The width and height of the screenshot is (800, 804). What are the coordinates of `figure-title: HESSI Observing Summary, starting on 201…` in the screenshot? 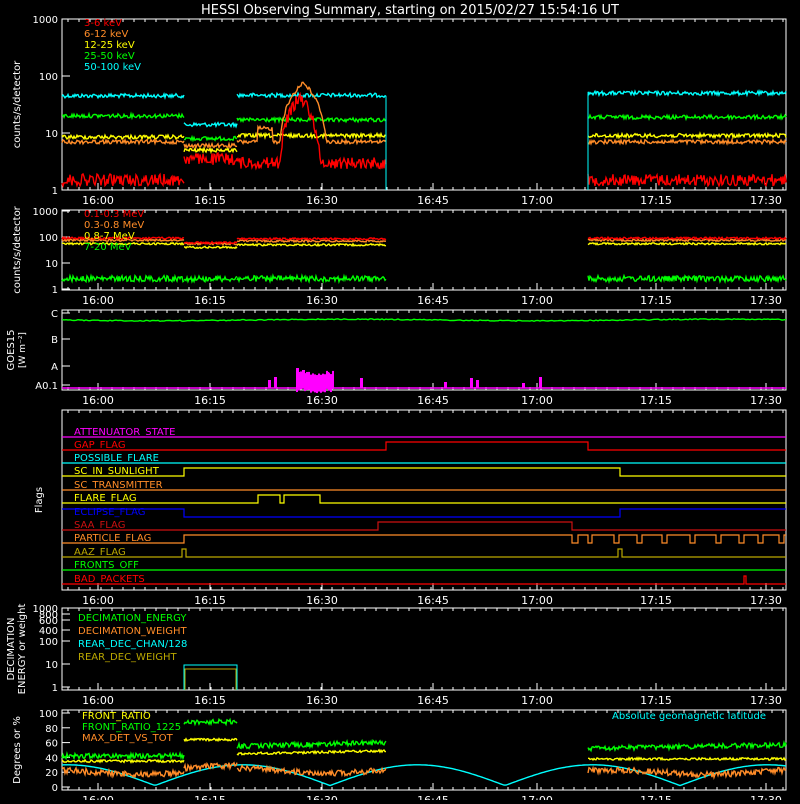 It's located at (410, 10).